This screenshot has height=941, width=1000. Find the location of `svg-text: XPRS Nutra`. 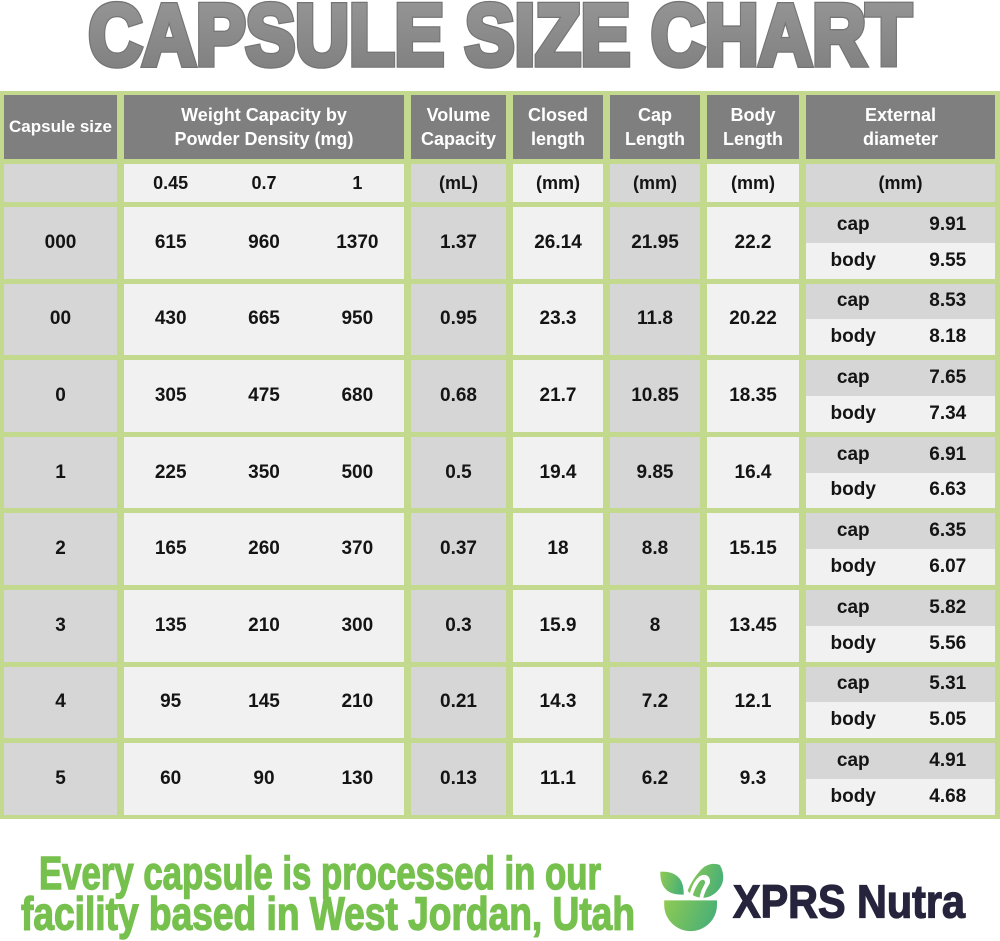

svg-text: XPRS Nutra is located at coordinates (849, 902).